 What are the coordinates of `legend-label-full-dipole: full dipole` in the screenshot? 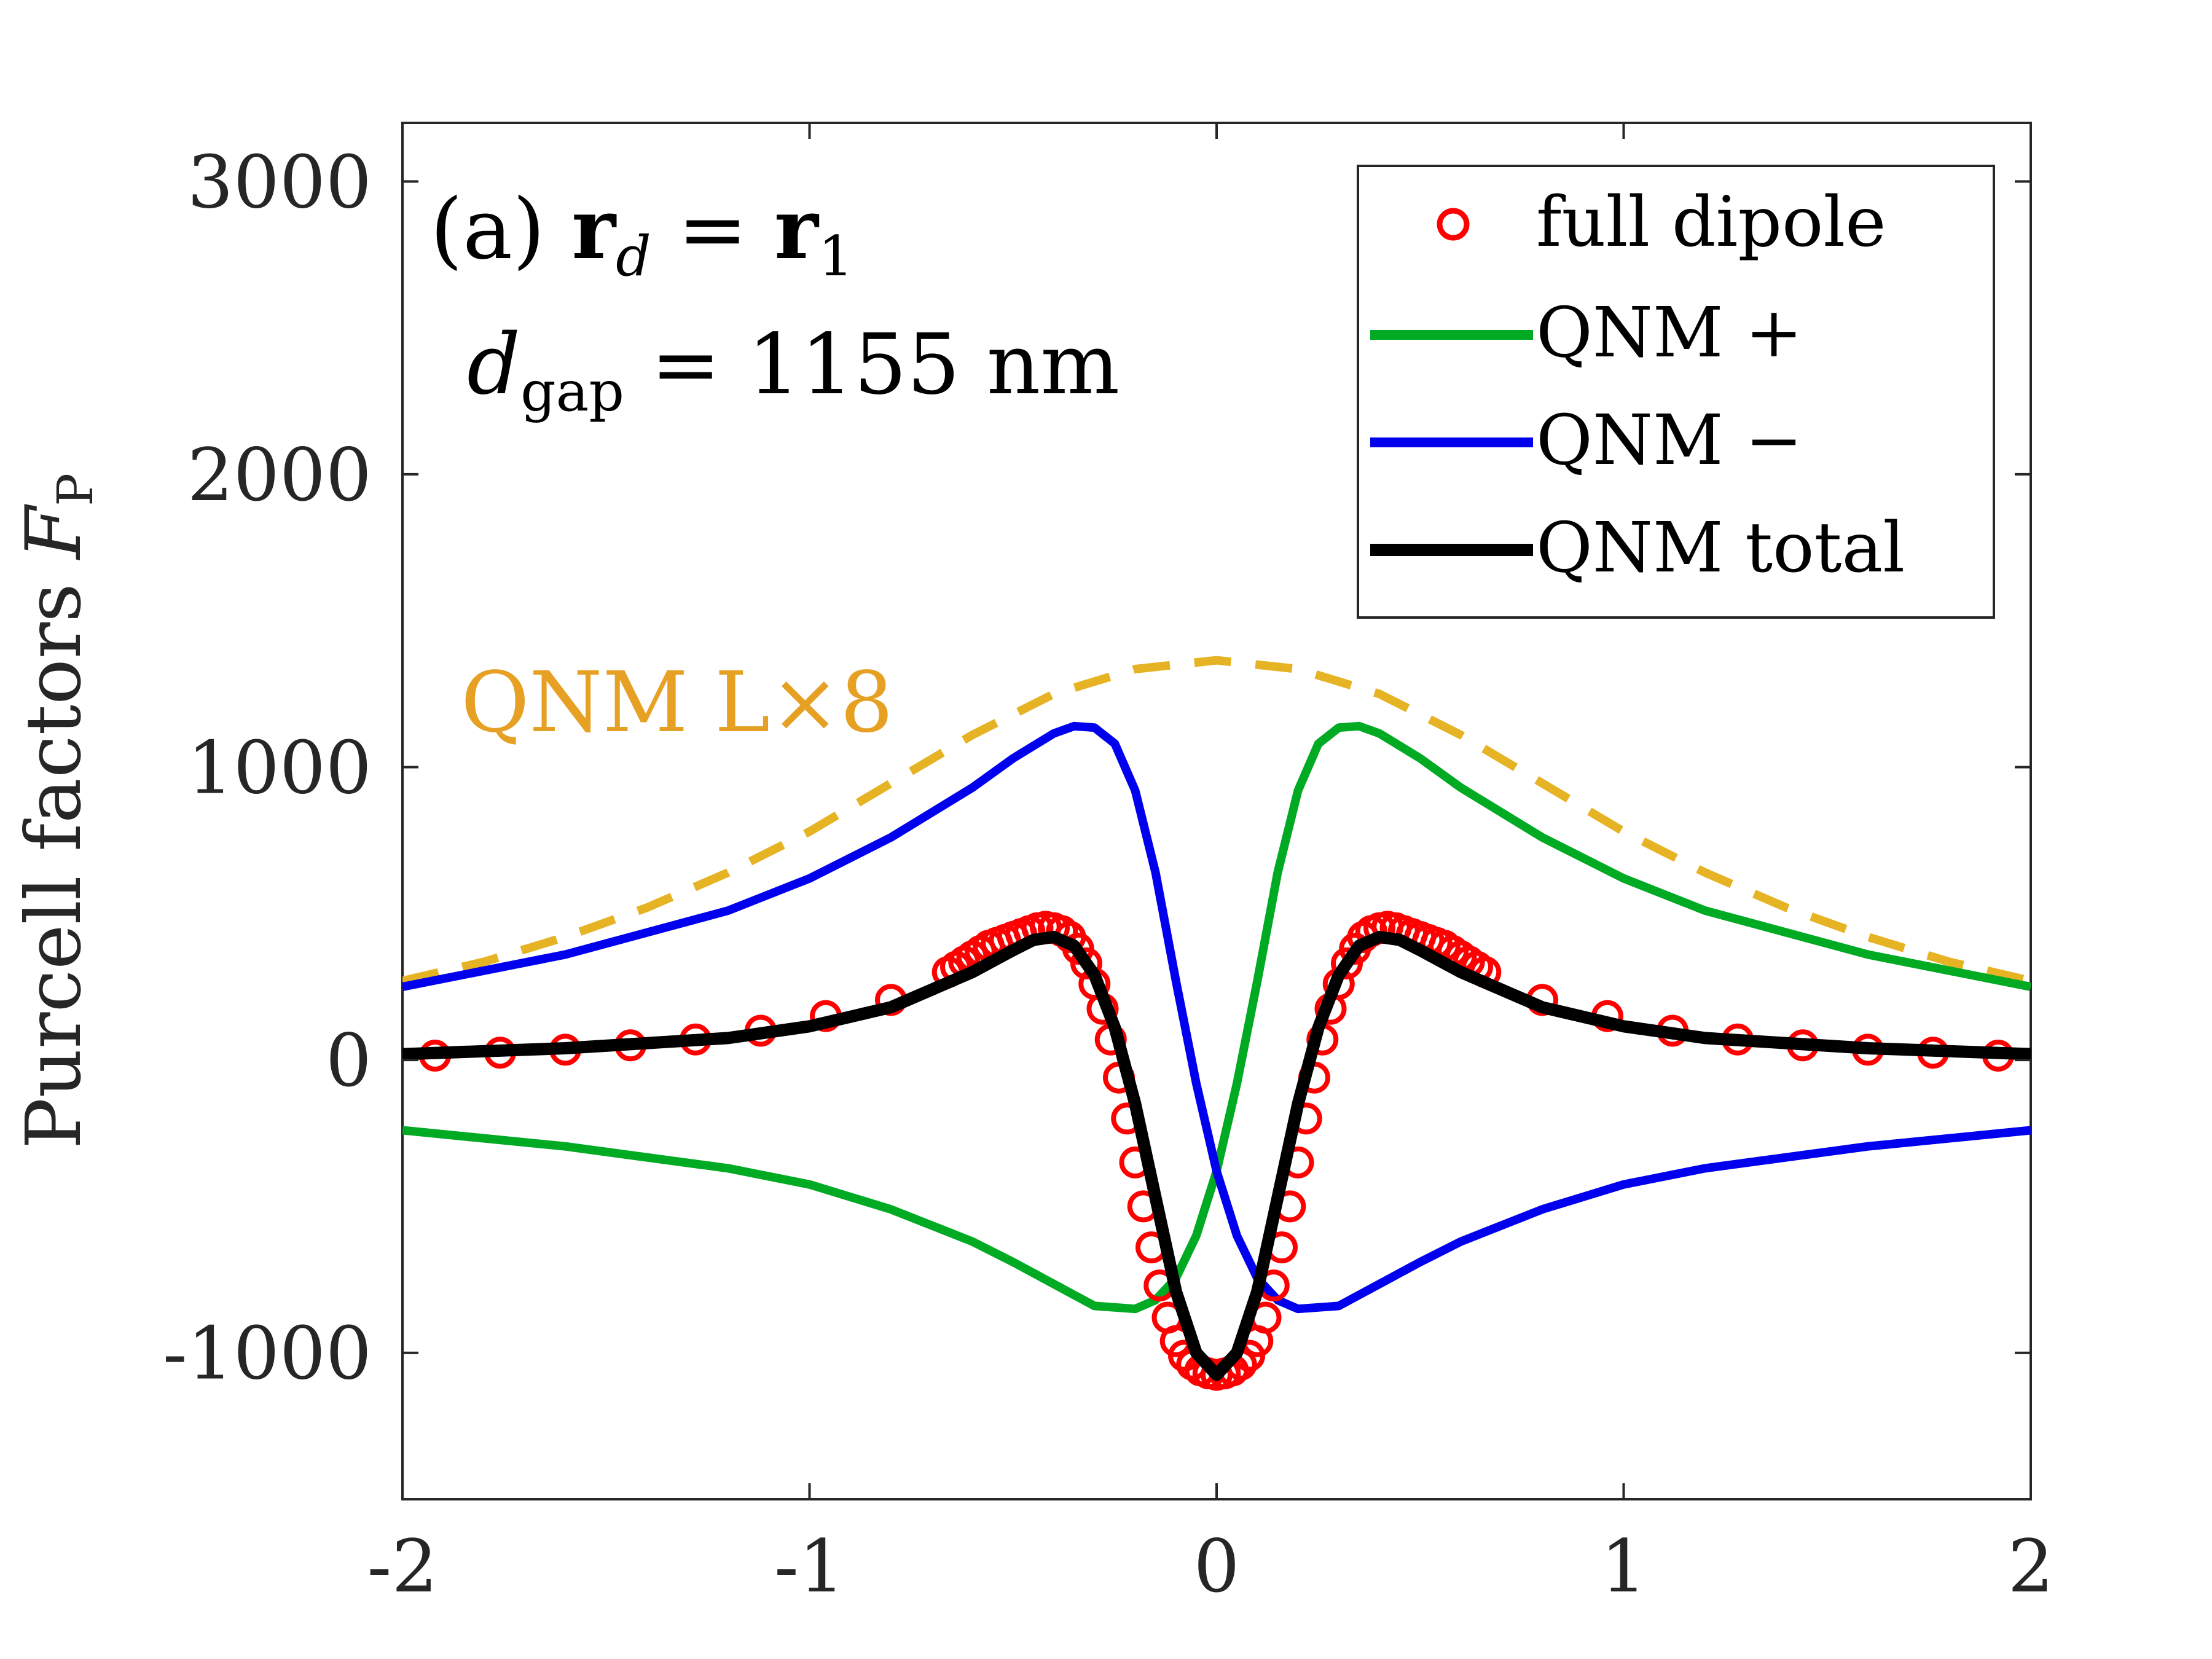 It's located at (1711, 222).